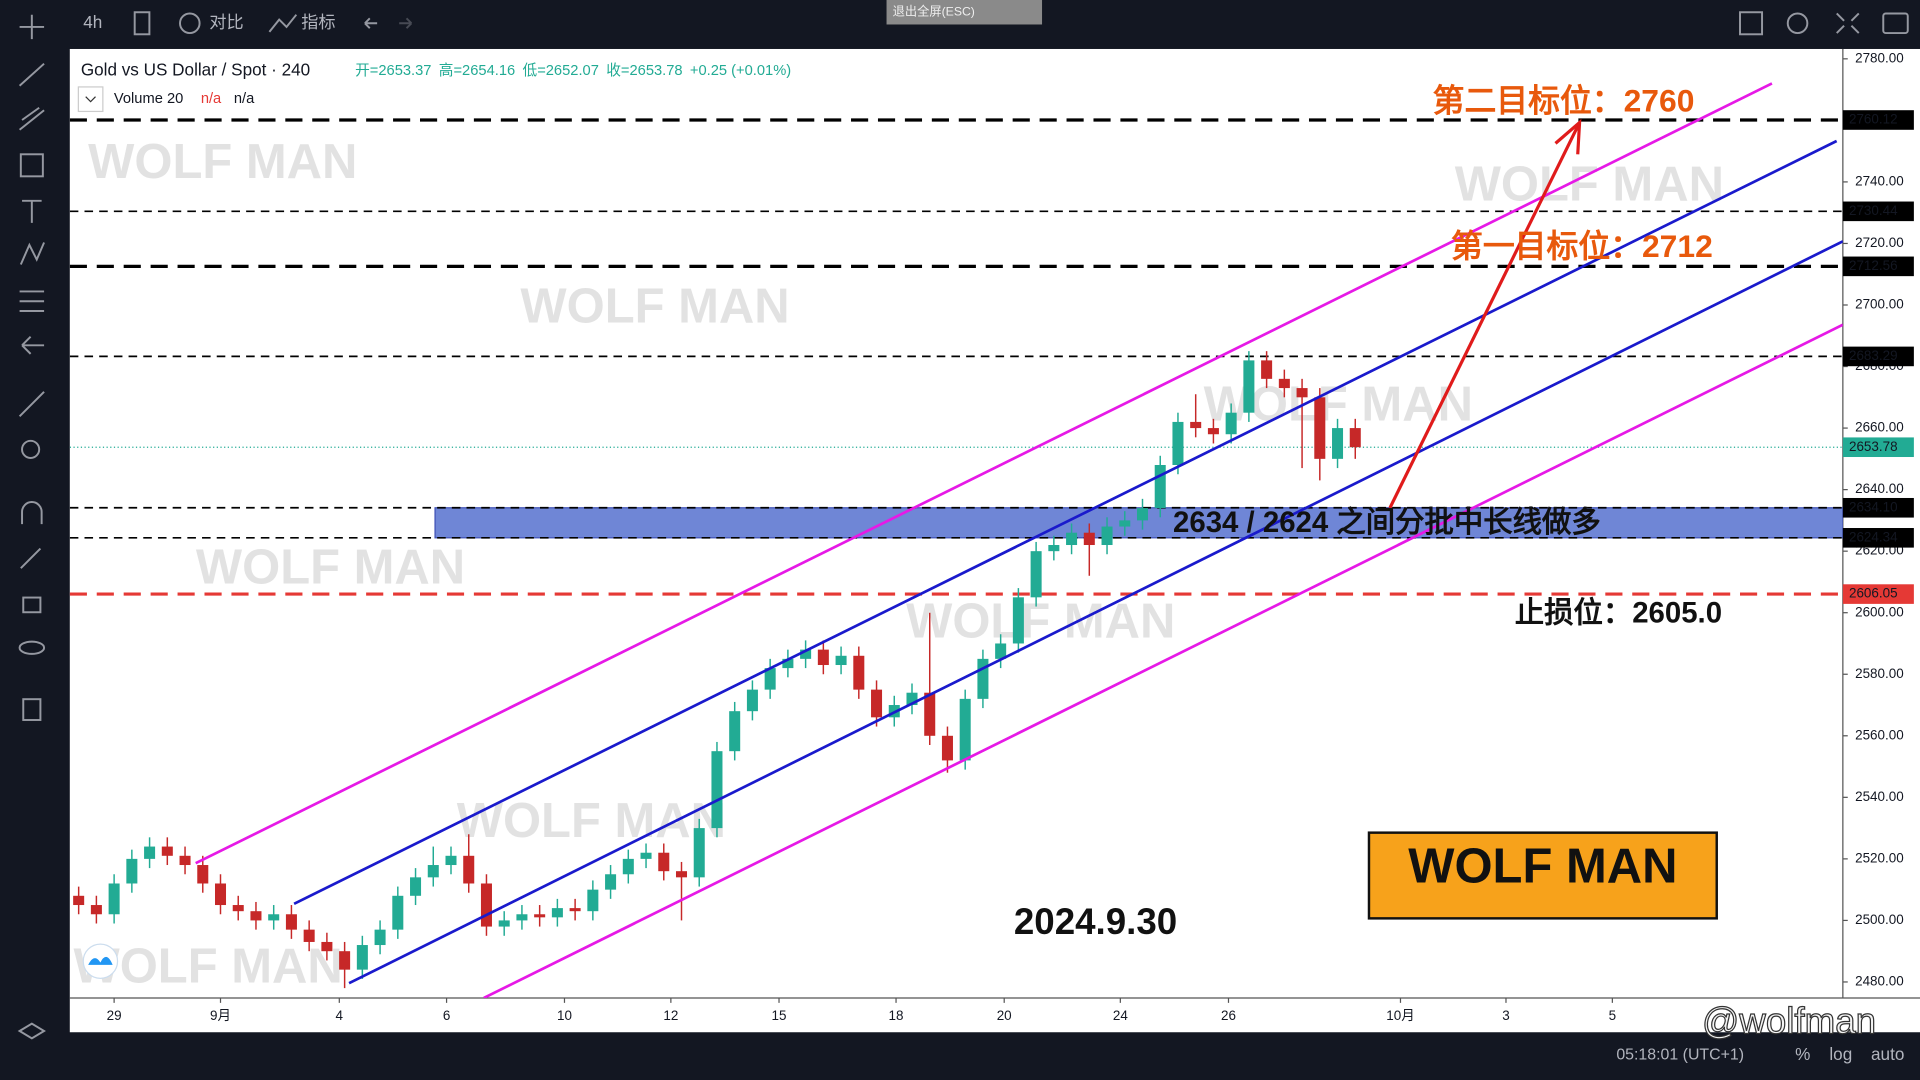 The height and width of the screenshot is (1080, 1920). What do you see at coordinates (934, 10) in the screenshot?
I see `exit-fullscreen-label: 退出全屏(ESC)` at bounding box center [934, 10].